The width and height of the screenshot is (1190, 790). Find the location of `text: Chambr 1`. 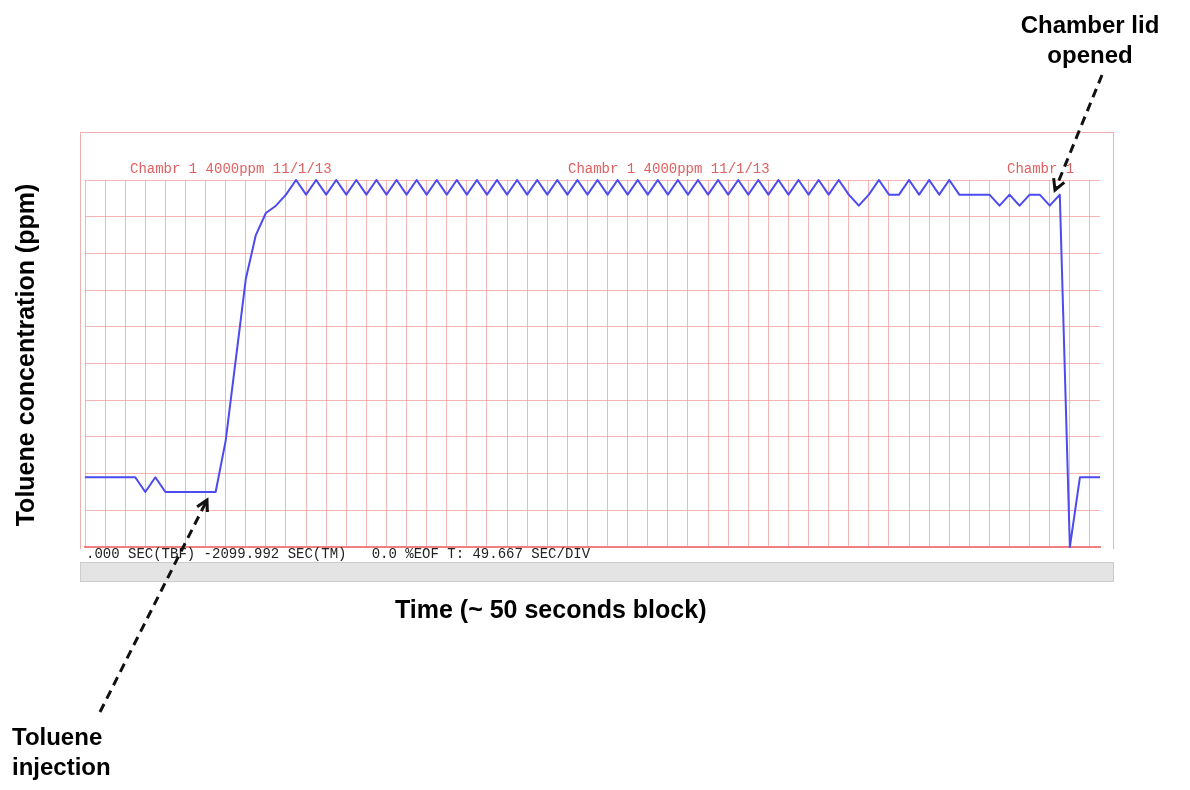

text: Chambr 1 is located at coordinates (1041, 168).